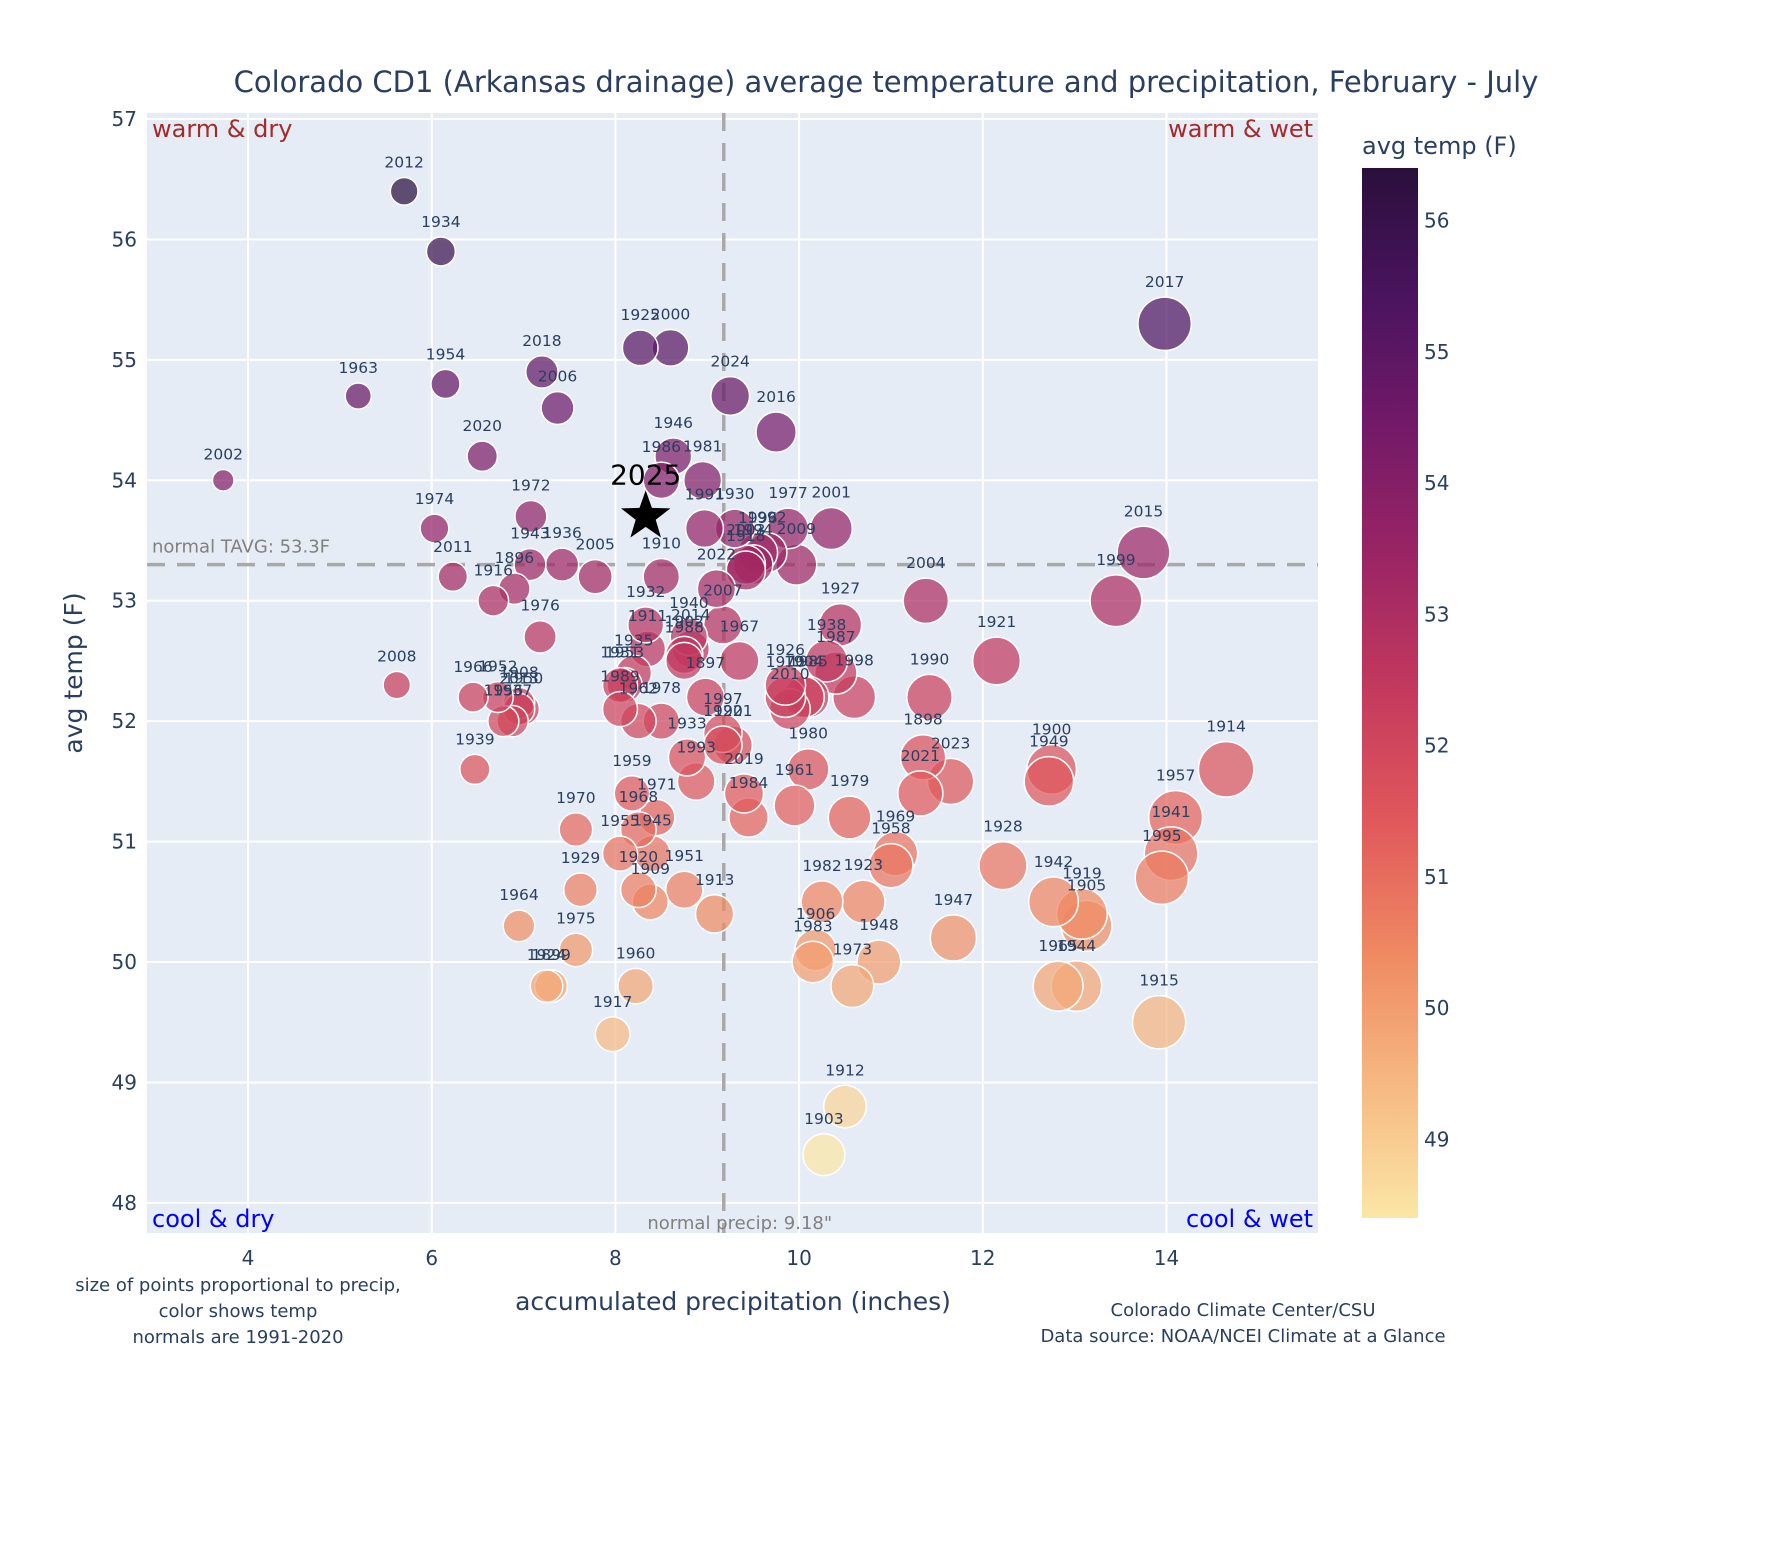  Describe the element at coordinates (431, 1258) in the screenshot. I see `x-tick-label: 6` at that location.